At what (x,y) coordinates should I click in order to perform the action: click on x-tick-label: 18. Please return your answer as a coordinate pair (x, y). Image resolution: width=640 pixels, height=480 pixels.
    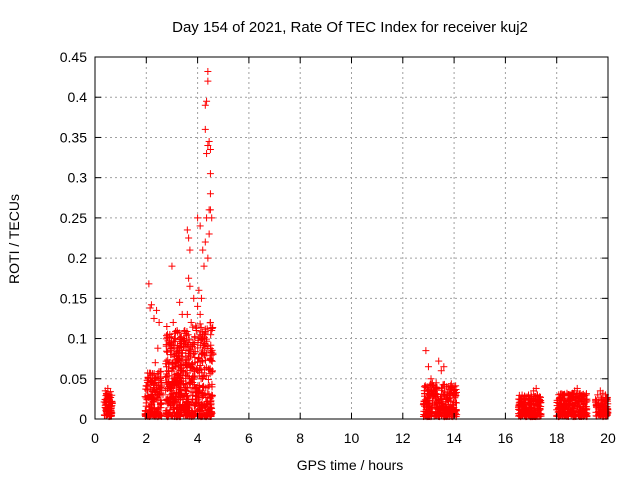
    Looking at the image, I should click on (557, 438).